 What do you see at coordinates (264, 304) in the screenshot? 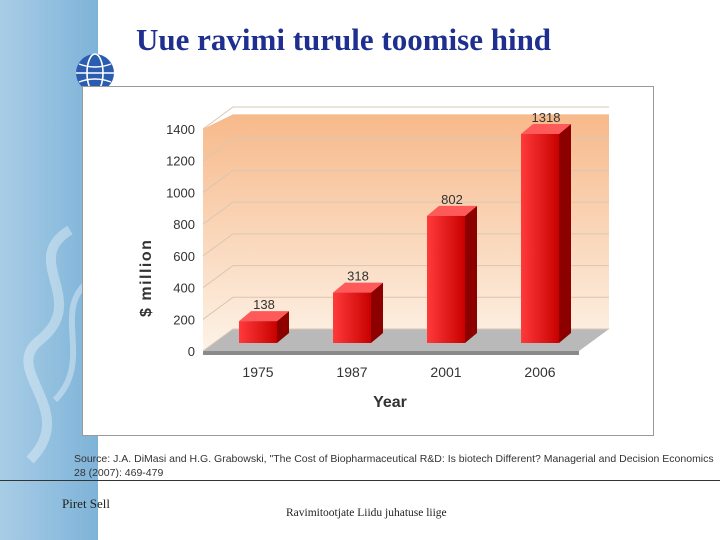
I see `data-label-1975: 138` at bounding box center [264, 304].